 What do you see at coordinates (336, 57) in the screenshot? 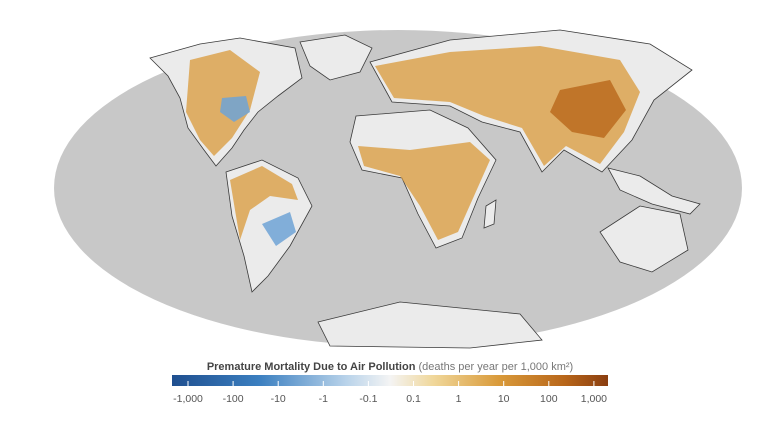
I see `greenland` at bounding box center [336, 57].